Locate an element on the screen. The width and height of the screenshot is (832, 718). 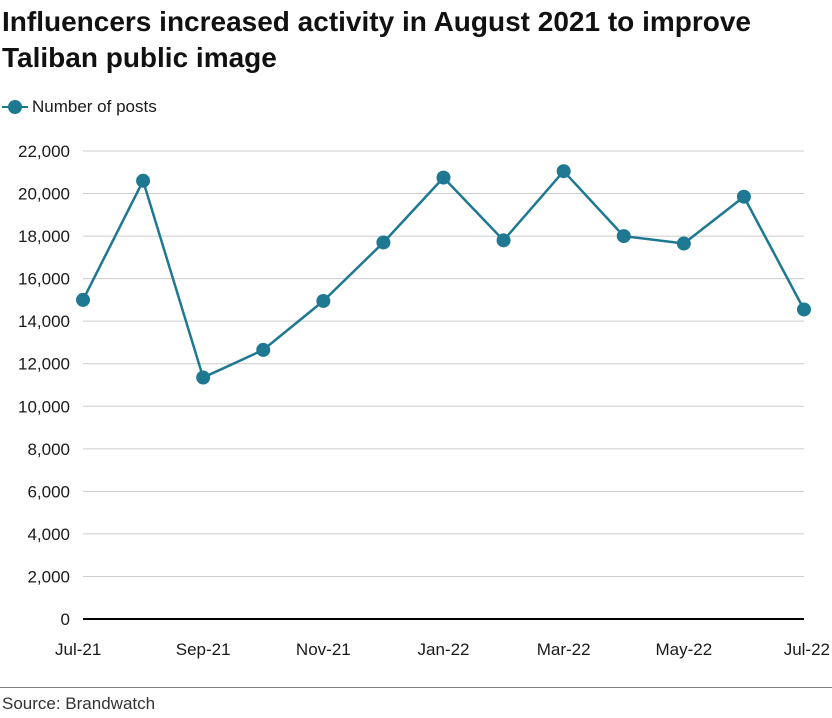
y-tick-label: 4,000 is located at coordinates (48, 534).